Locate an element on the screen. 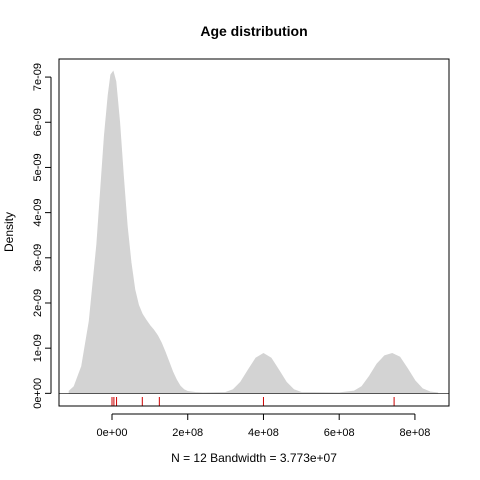  y-tick-label: 0e+00 is located at coordinates (38, 393).